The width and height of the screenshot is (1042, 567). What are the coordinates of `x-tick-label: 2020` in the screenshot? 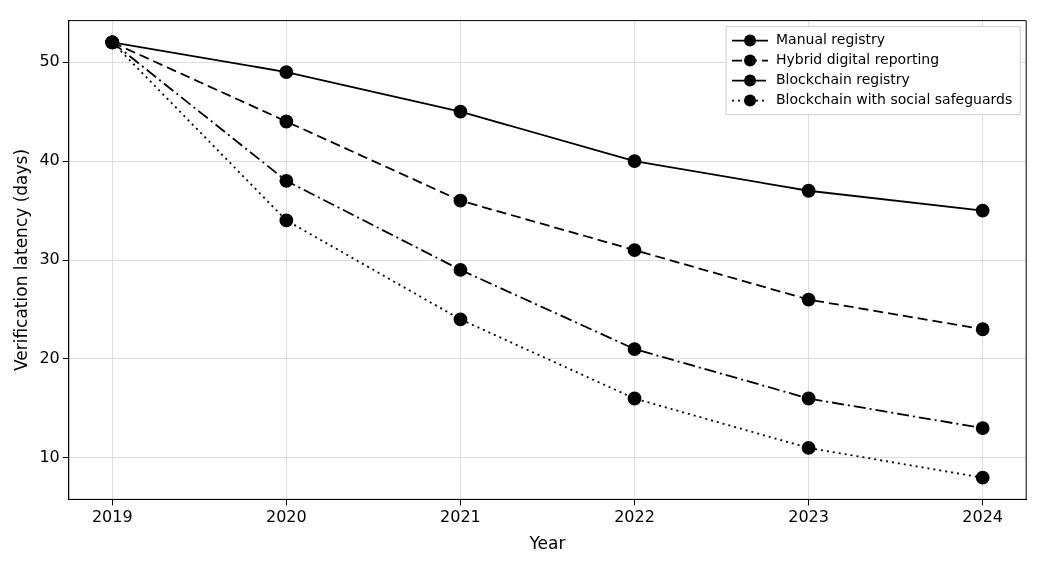 It's located at (286, 517).